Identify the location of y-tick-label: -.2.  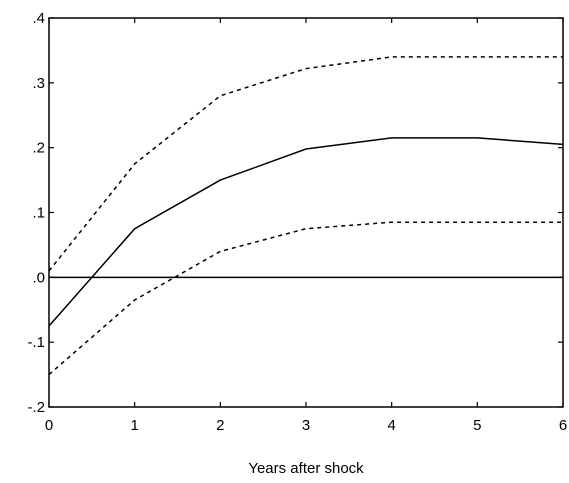
(36, 407).